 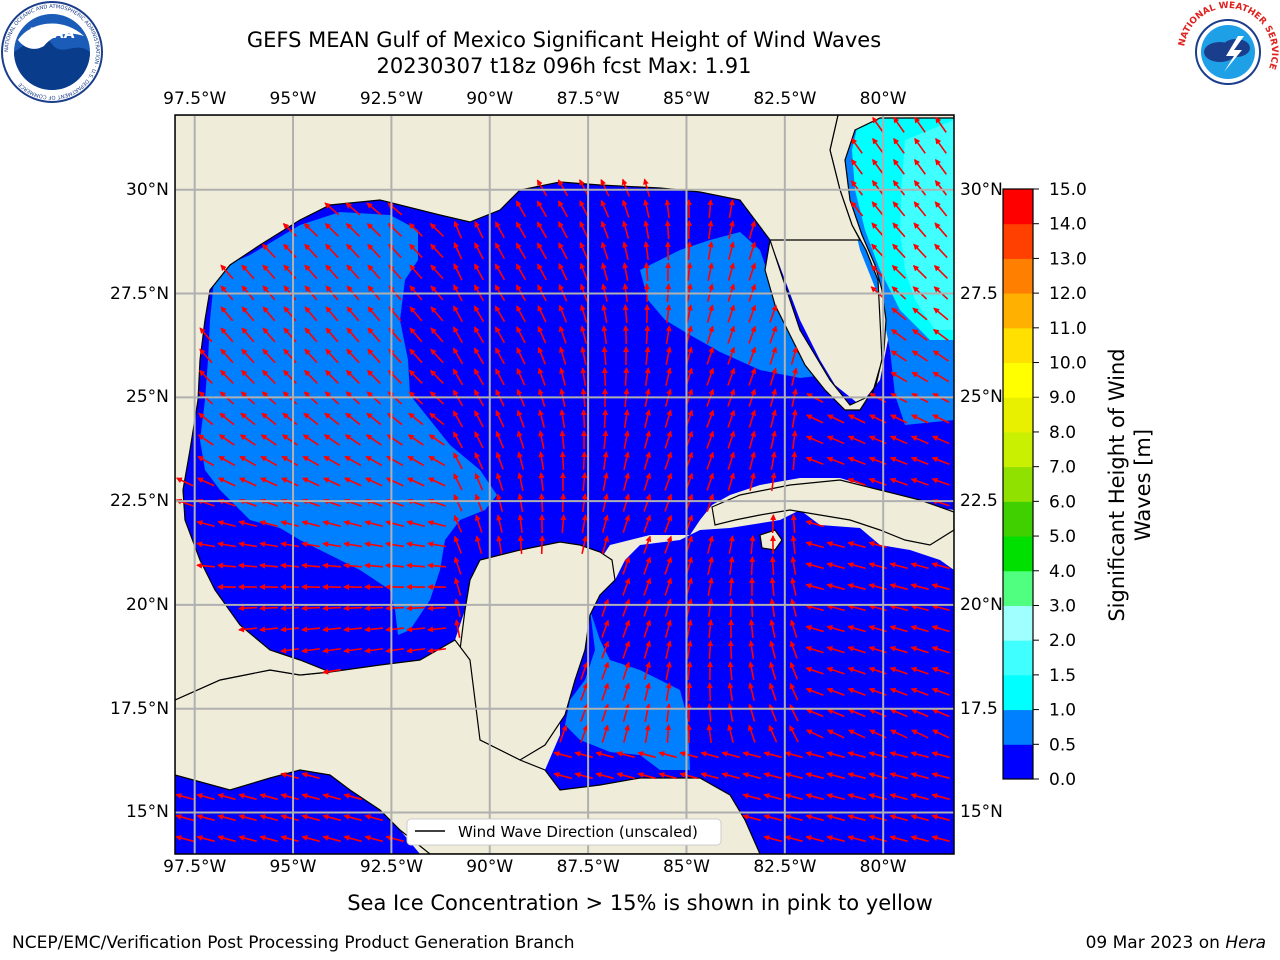 What do you see at coordinates (195, 867) in the screenshot?
I see `lon-tick-label: 97.5°W` at bounding box center [195, 867].